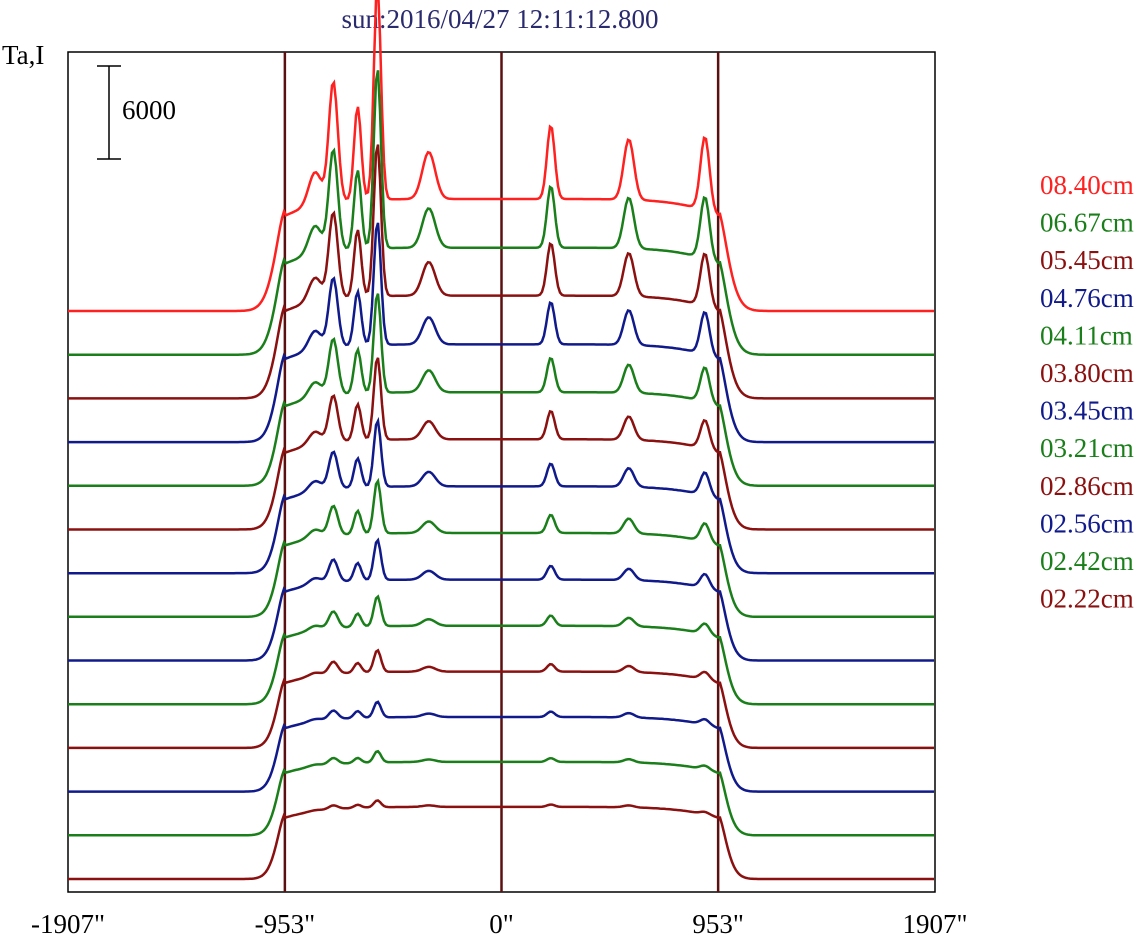  I want to click on x-tick-label-0: -1907", so click(68, 924).